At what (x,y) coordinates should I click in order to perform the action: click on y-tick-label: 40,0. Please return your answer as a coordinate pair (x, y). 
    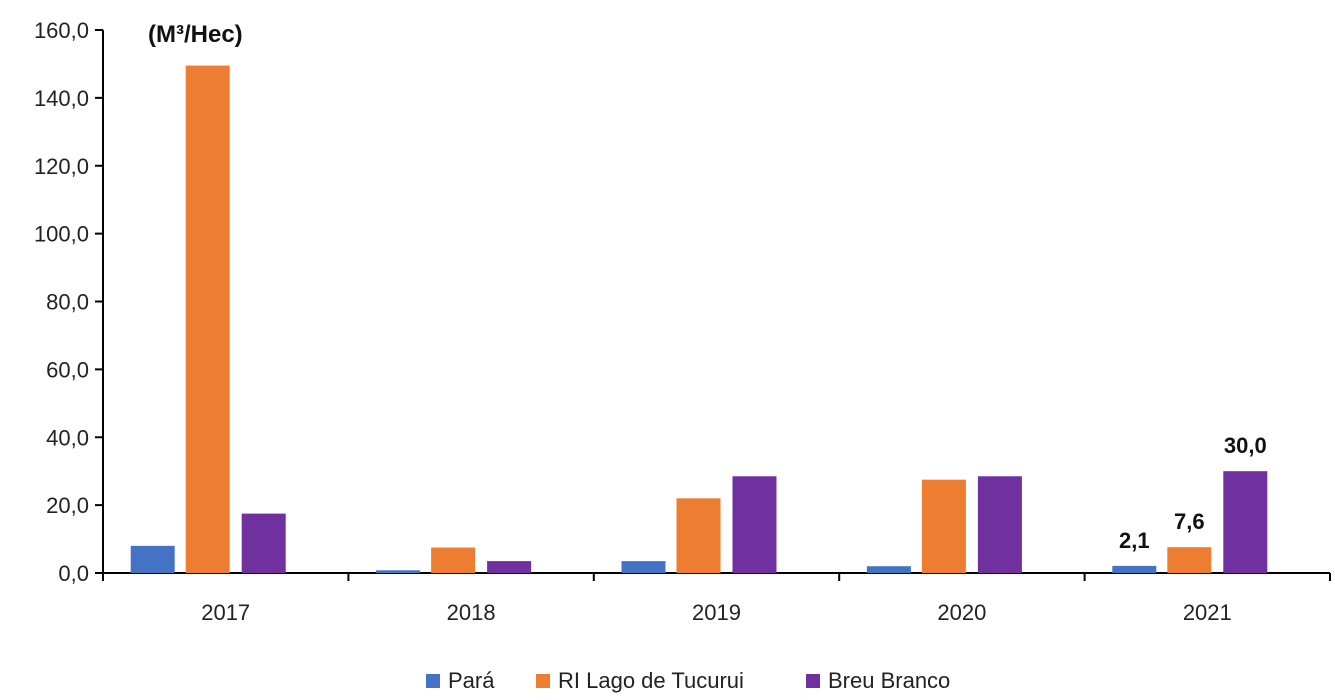
    Looking at the image, I should click on (67, 437).